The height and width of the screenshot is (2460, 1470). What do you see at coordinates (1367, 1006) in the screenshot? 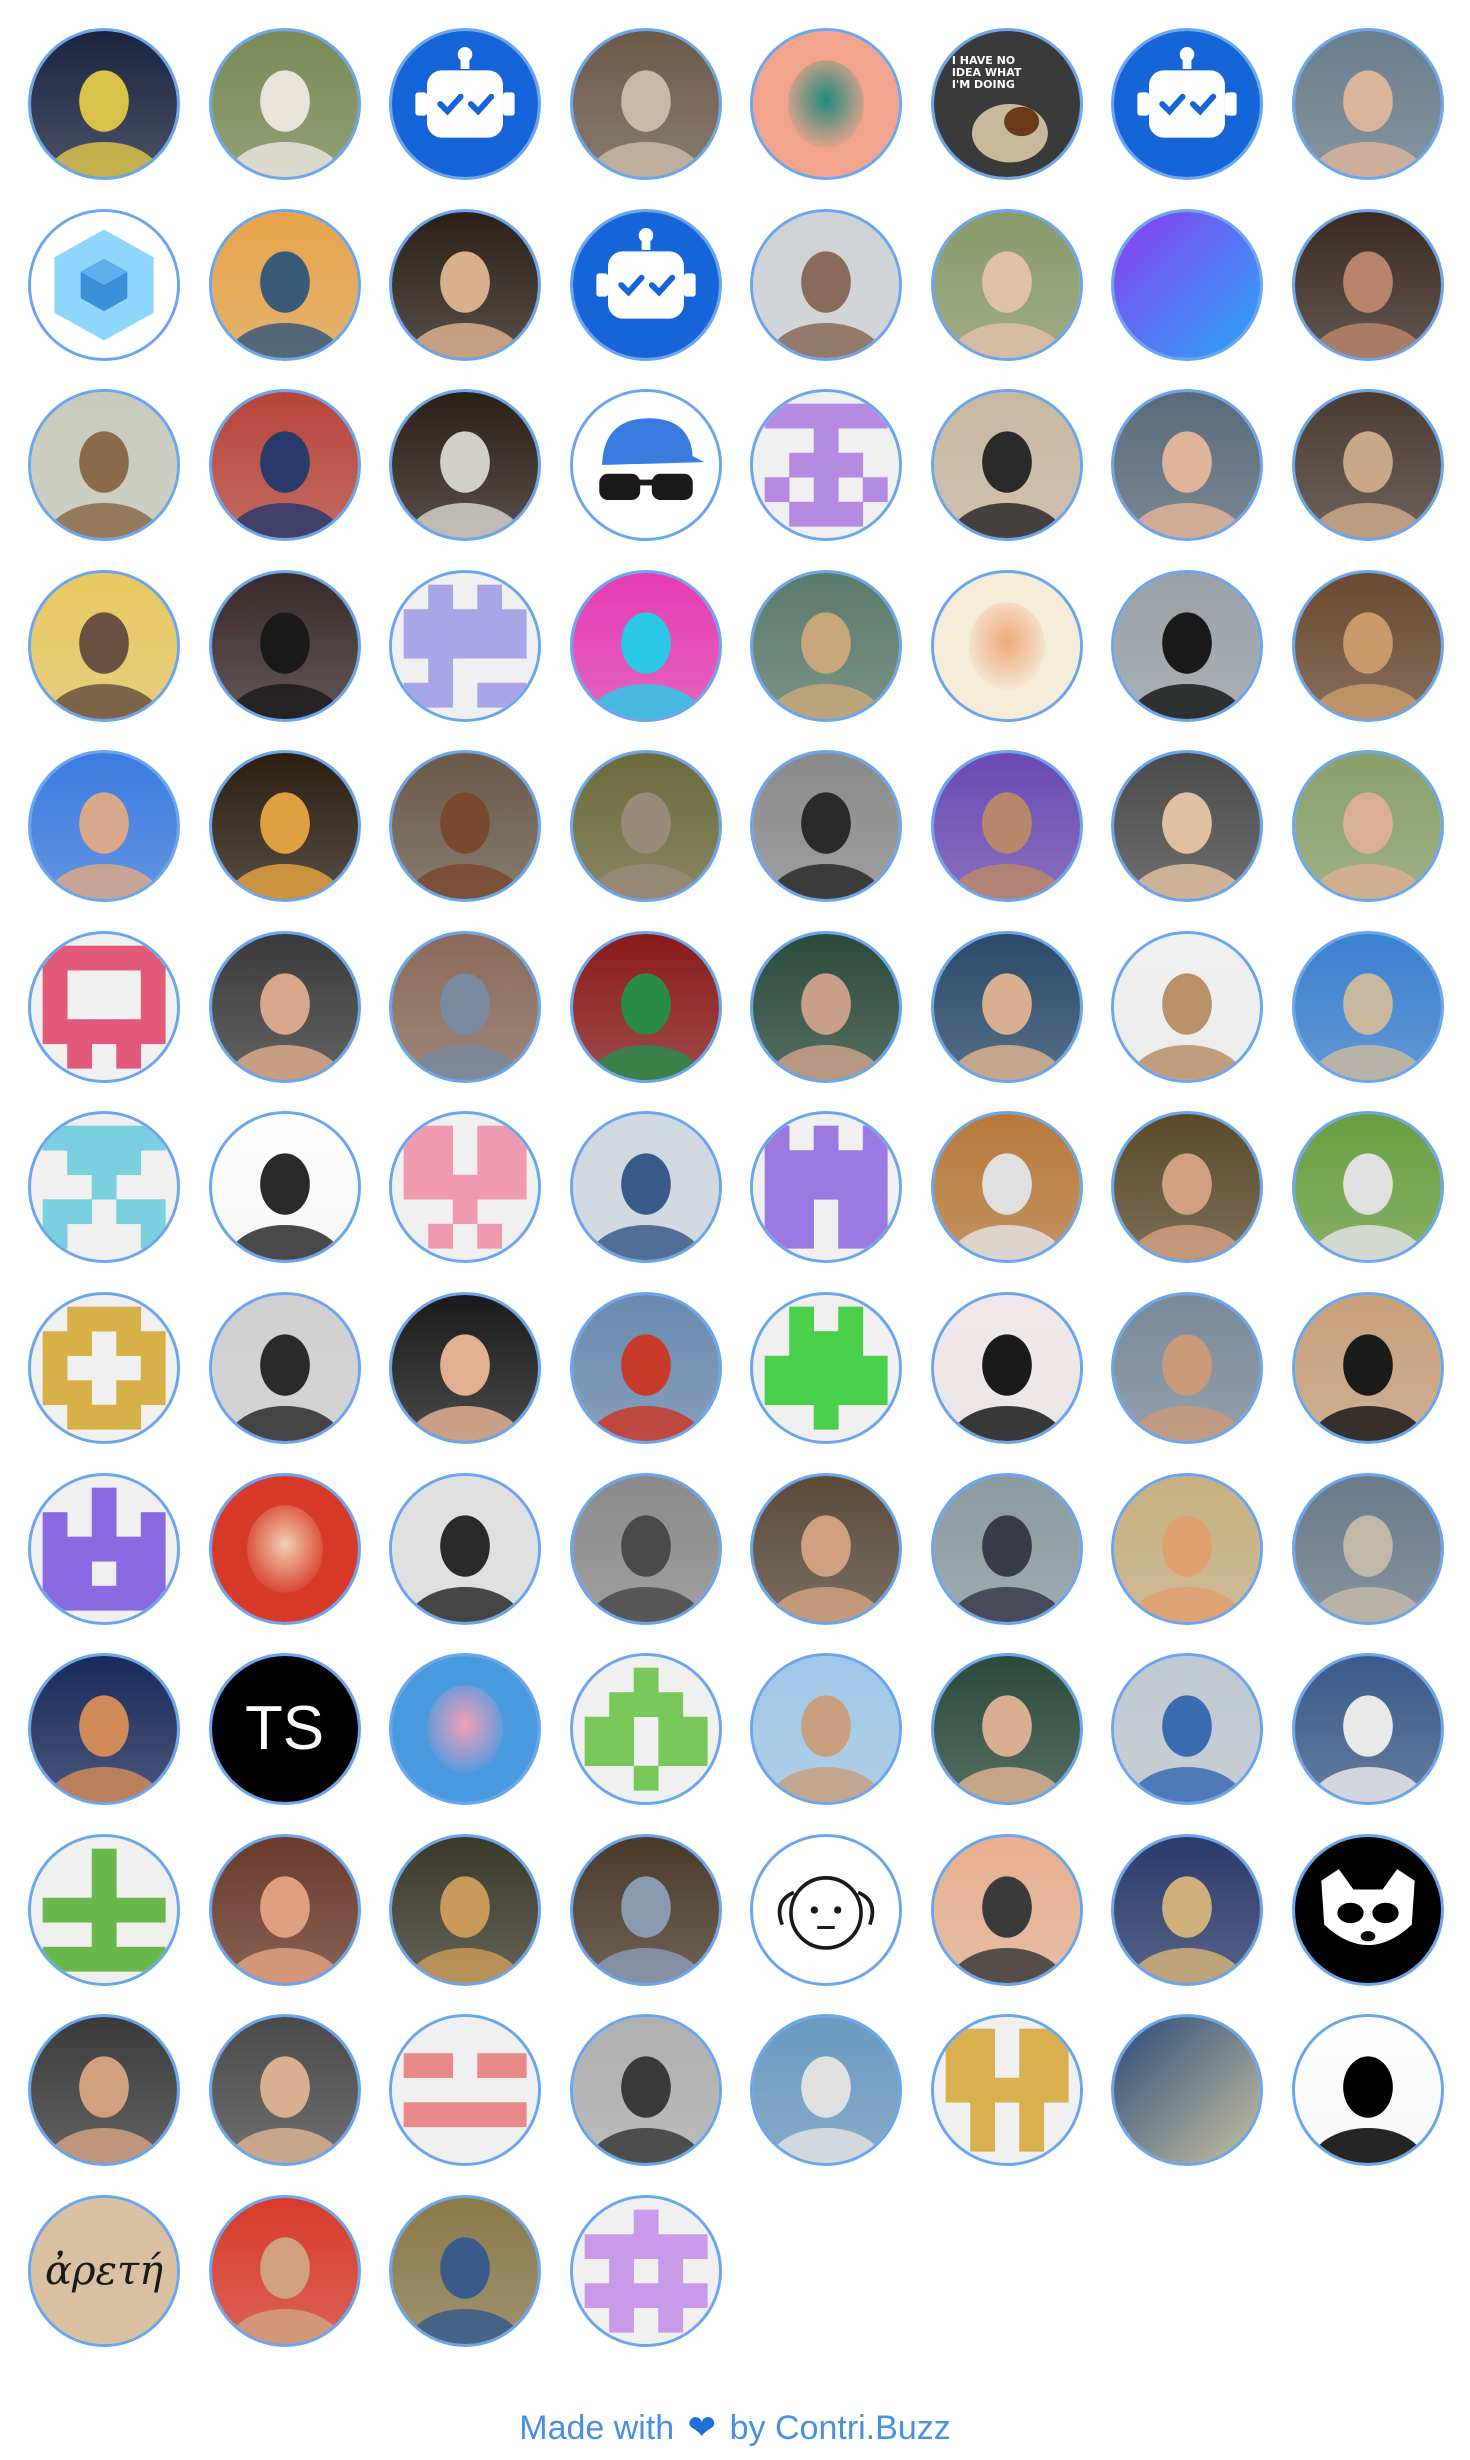
I see `avatar-sky-hair` at bounding box center [1367, 1006].